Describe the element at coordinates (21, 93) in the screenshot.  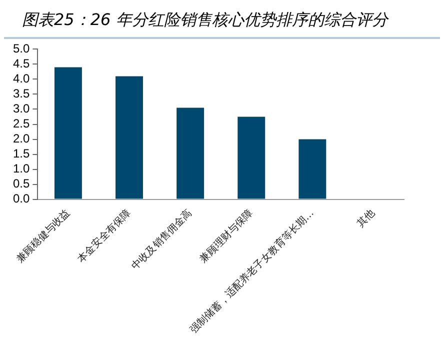
I see `y-tick-label: 3.5` at that location.